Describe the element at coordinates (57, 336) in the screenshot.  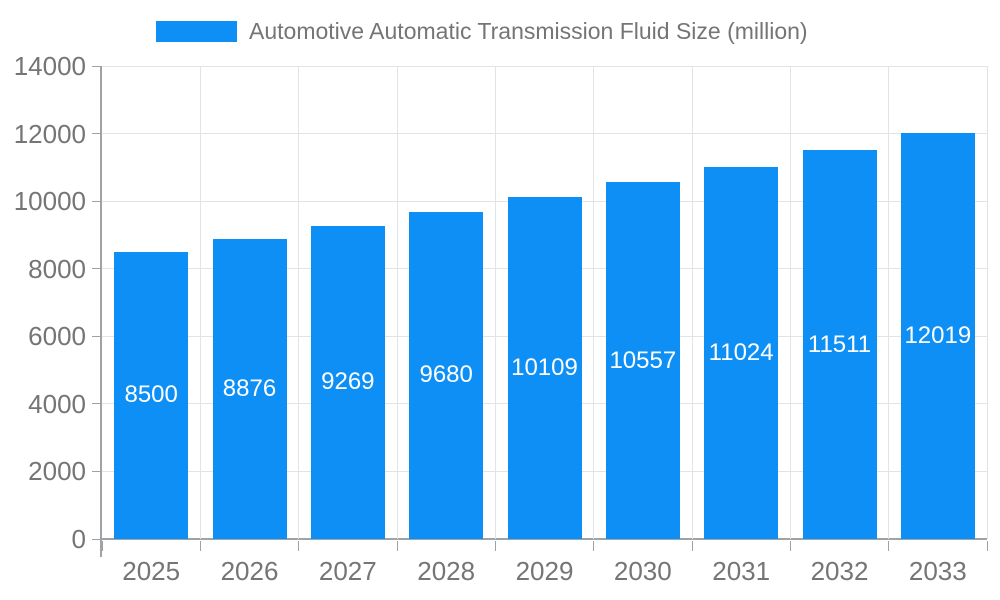
I see `y-tick-label: 6000` at that location.